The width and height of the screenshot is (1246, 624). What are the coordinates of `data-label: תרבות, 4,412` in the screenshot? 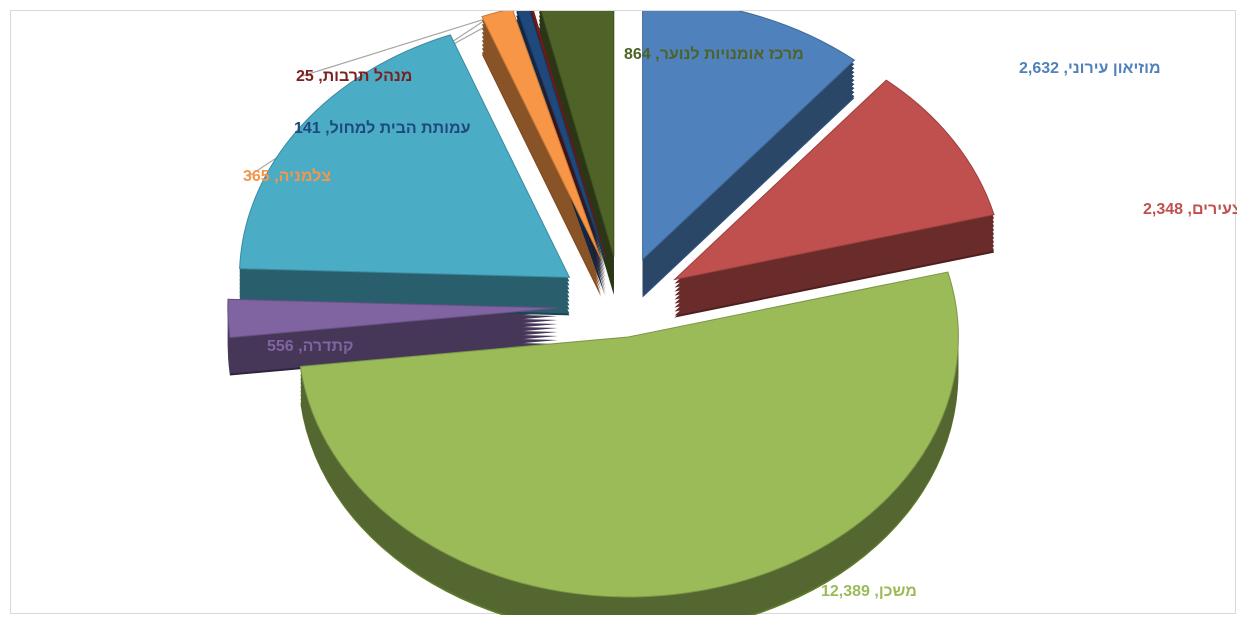 It's located at (307, 235).